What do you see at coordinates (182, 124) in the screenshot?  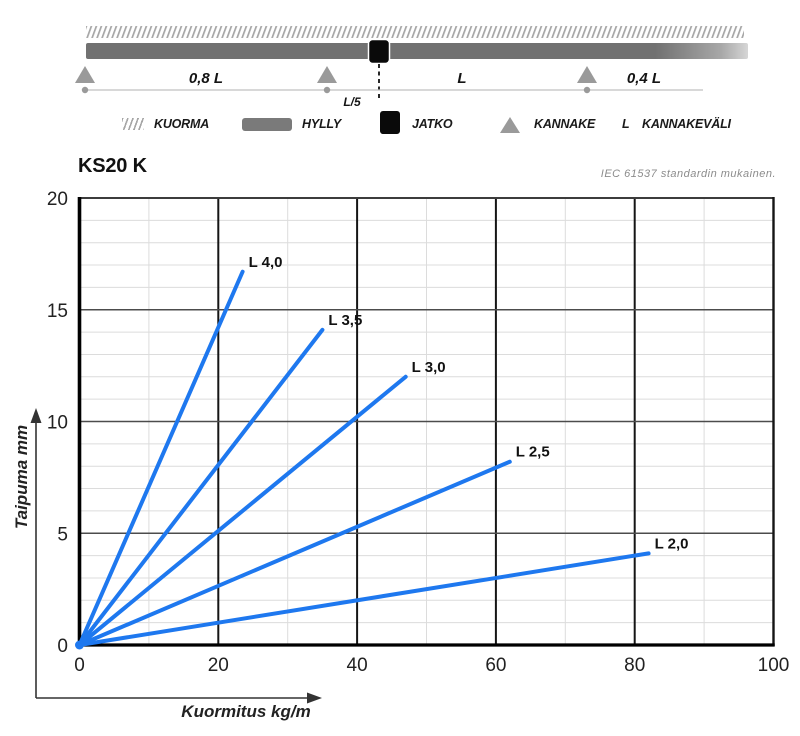 I see `legend-label-kuorma: KUORMA` at bounding box center [182, 124].